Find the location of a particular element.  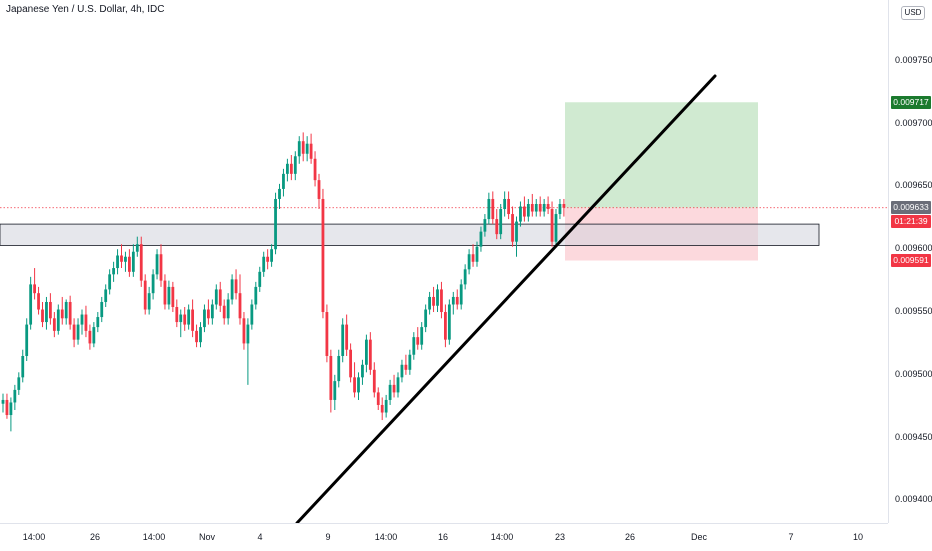

time-tick-label: 9 is located at coordinates (328, 537).